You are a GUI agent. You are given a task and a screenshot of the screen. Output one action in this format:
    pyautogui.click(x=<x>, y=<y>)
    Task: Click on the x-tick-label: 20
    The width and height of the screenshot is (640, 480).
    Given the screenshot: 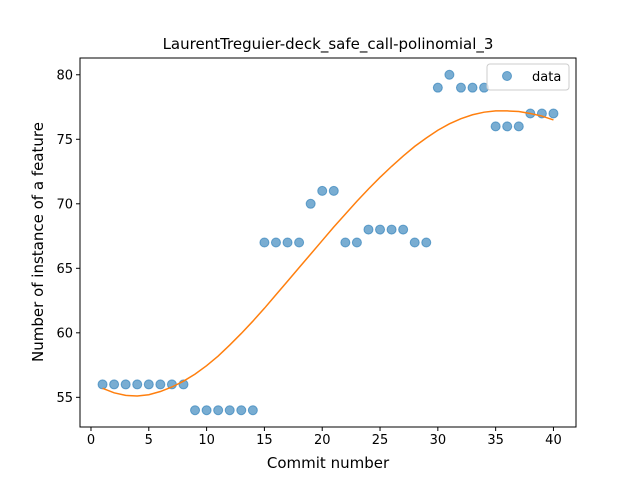 What is the action you would take?
    pyautogui.click(x=322, y=440)
    